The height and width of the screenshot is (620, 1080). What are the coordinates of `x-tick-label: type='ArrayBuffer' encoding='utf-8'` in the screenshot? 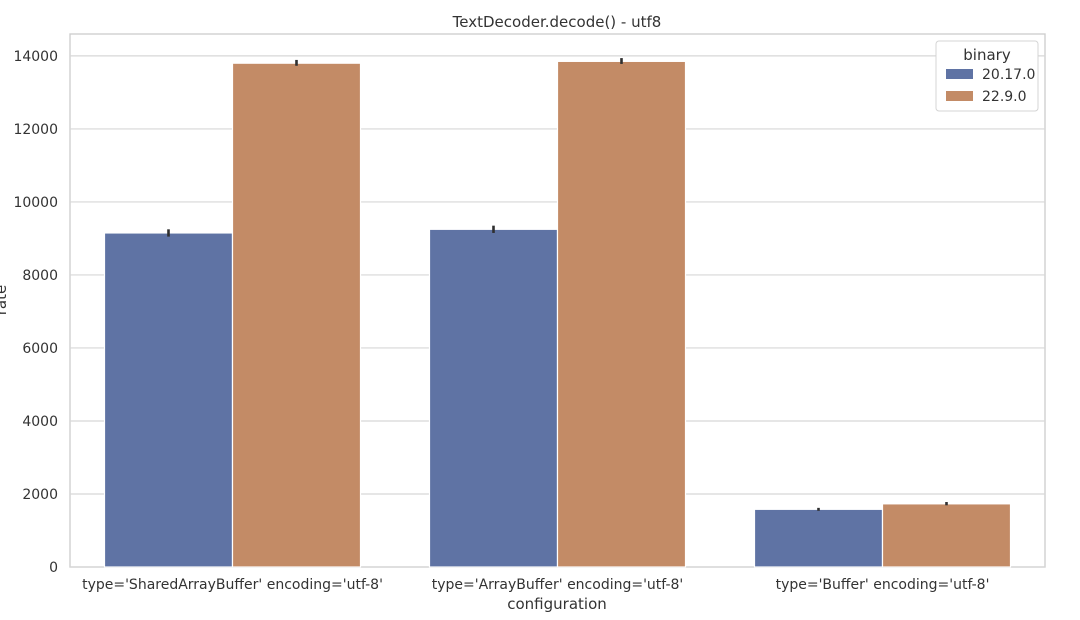 It's located at (558, 585).